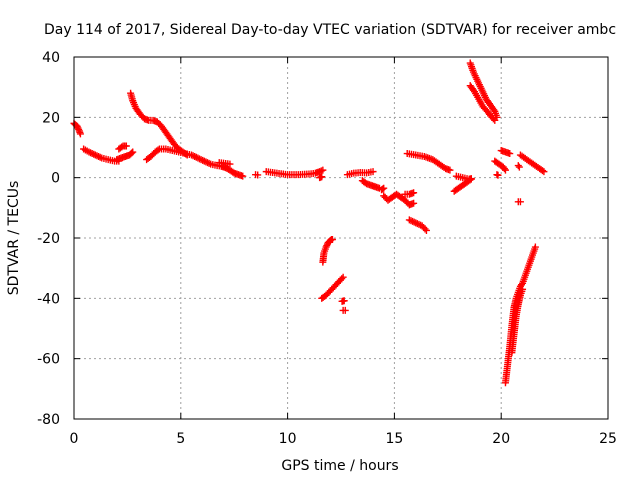 This screenshot has width=640, height=480. Describe the element at coordinates (339, 466) in the screenshot. I see `x-axis-label: GPS time / hours` at that location.